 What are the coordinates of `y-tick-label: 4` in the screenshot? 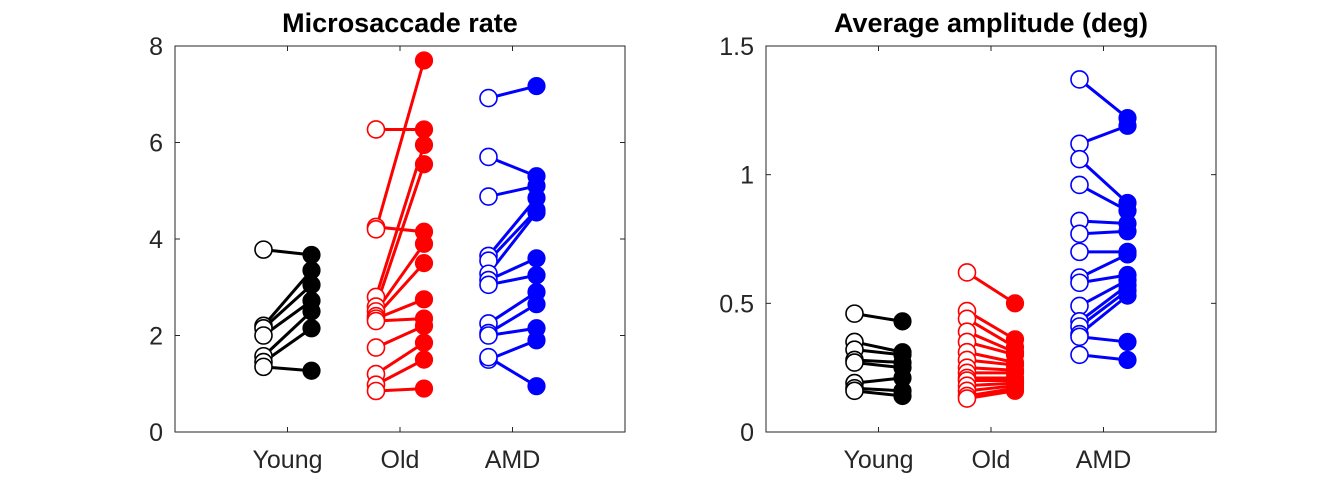 It's located at (156, 240).